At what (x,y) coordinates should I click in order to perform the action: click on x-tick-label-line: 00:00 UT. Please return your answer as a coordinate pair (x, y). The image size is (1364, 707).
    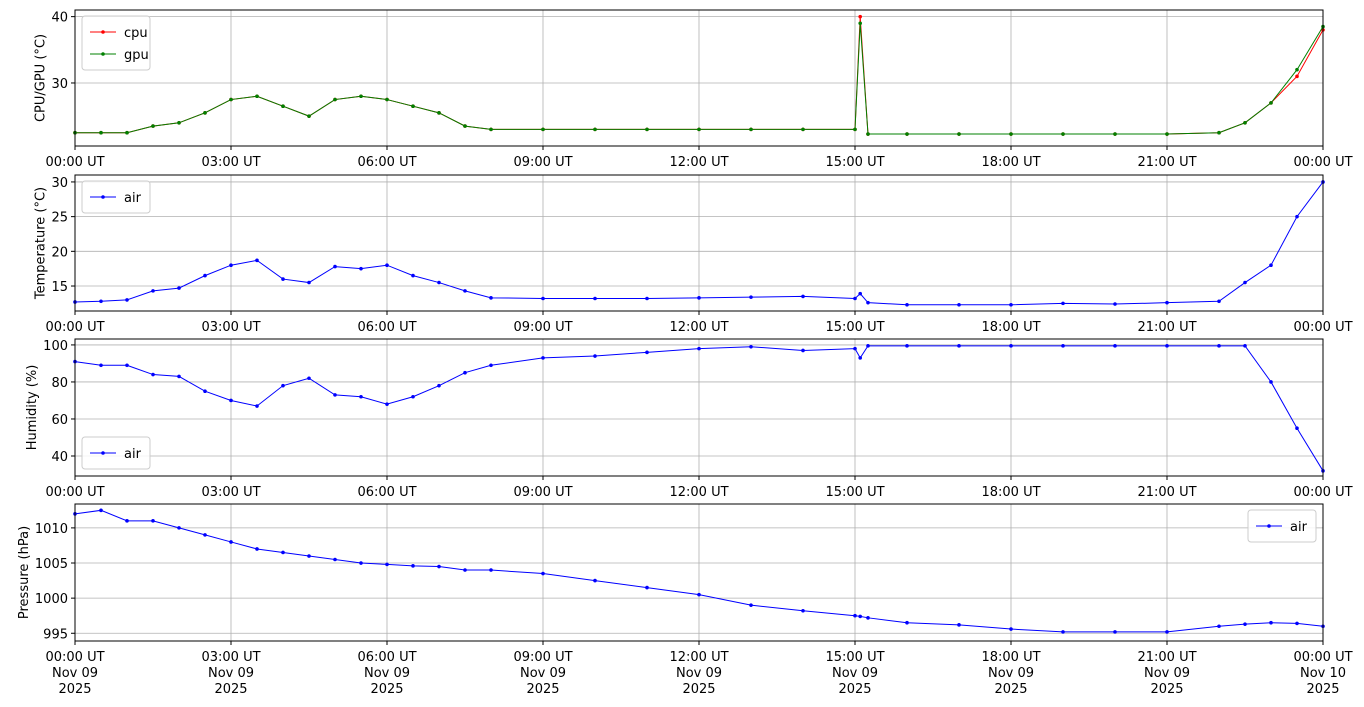
    Looking at the image, I should click on (74, 657).